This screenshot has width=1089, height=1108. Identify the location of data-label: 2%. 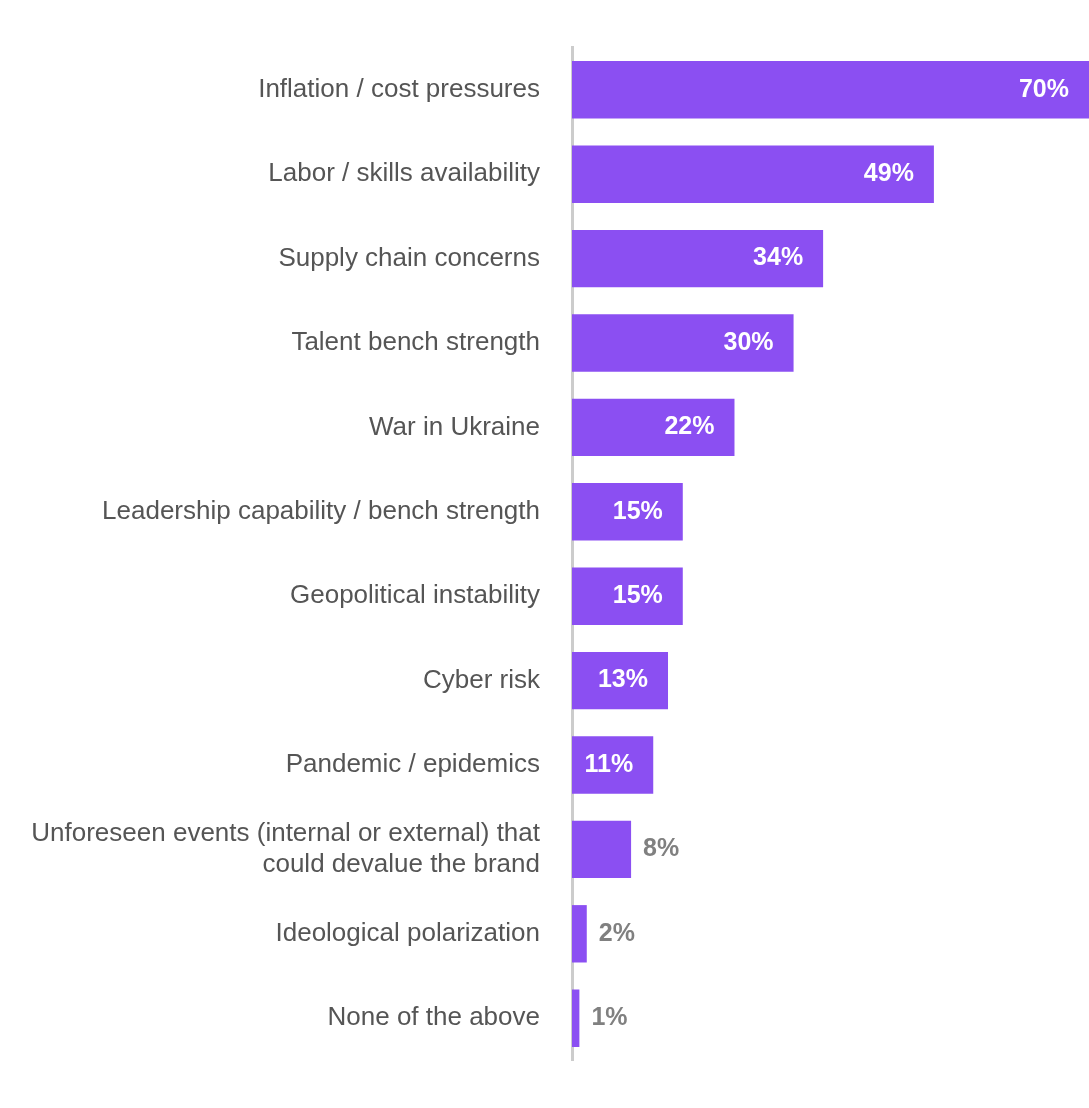
(616, 931).